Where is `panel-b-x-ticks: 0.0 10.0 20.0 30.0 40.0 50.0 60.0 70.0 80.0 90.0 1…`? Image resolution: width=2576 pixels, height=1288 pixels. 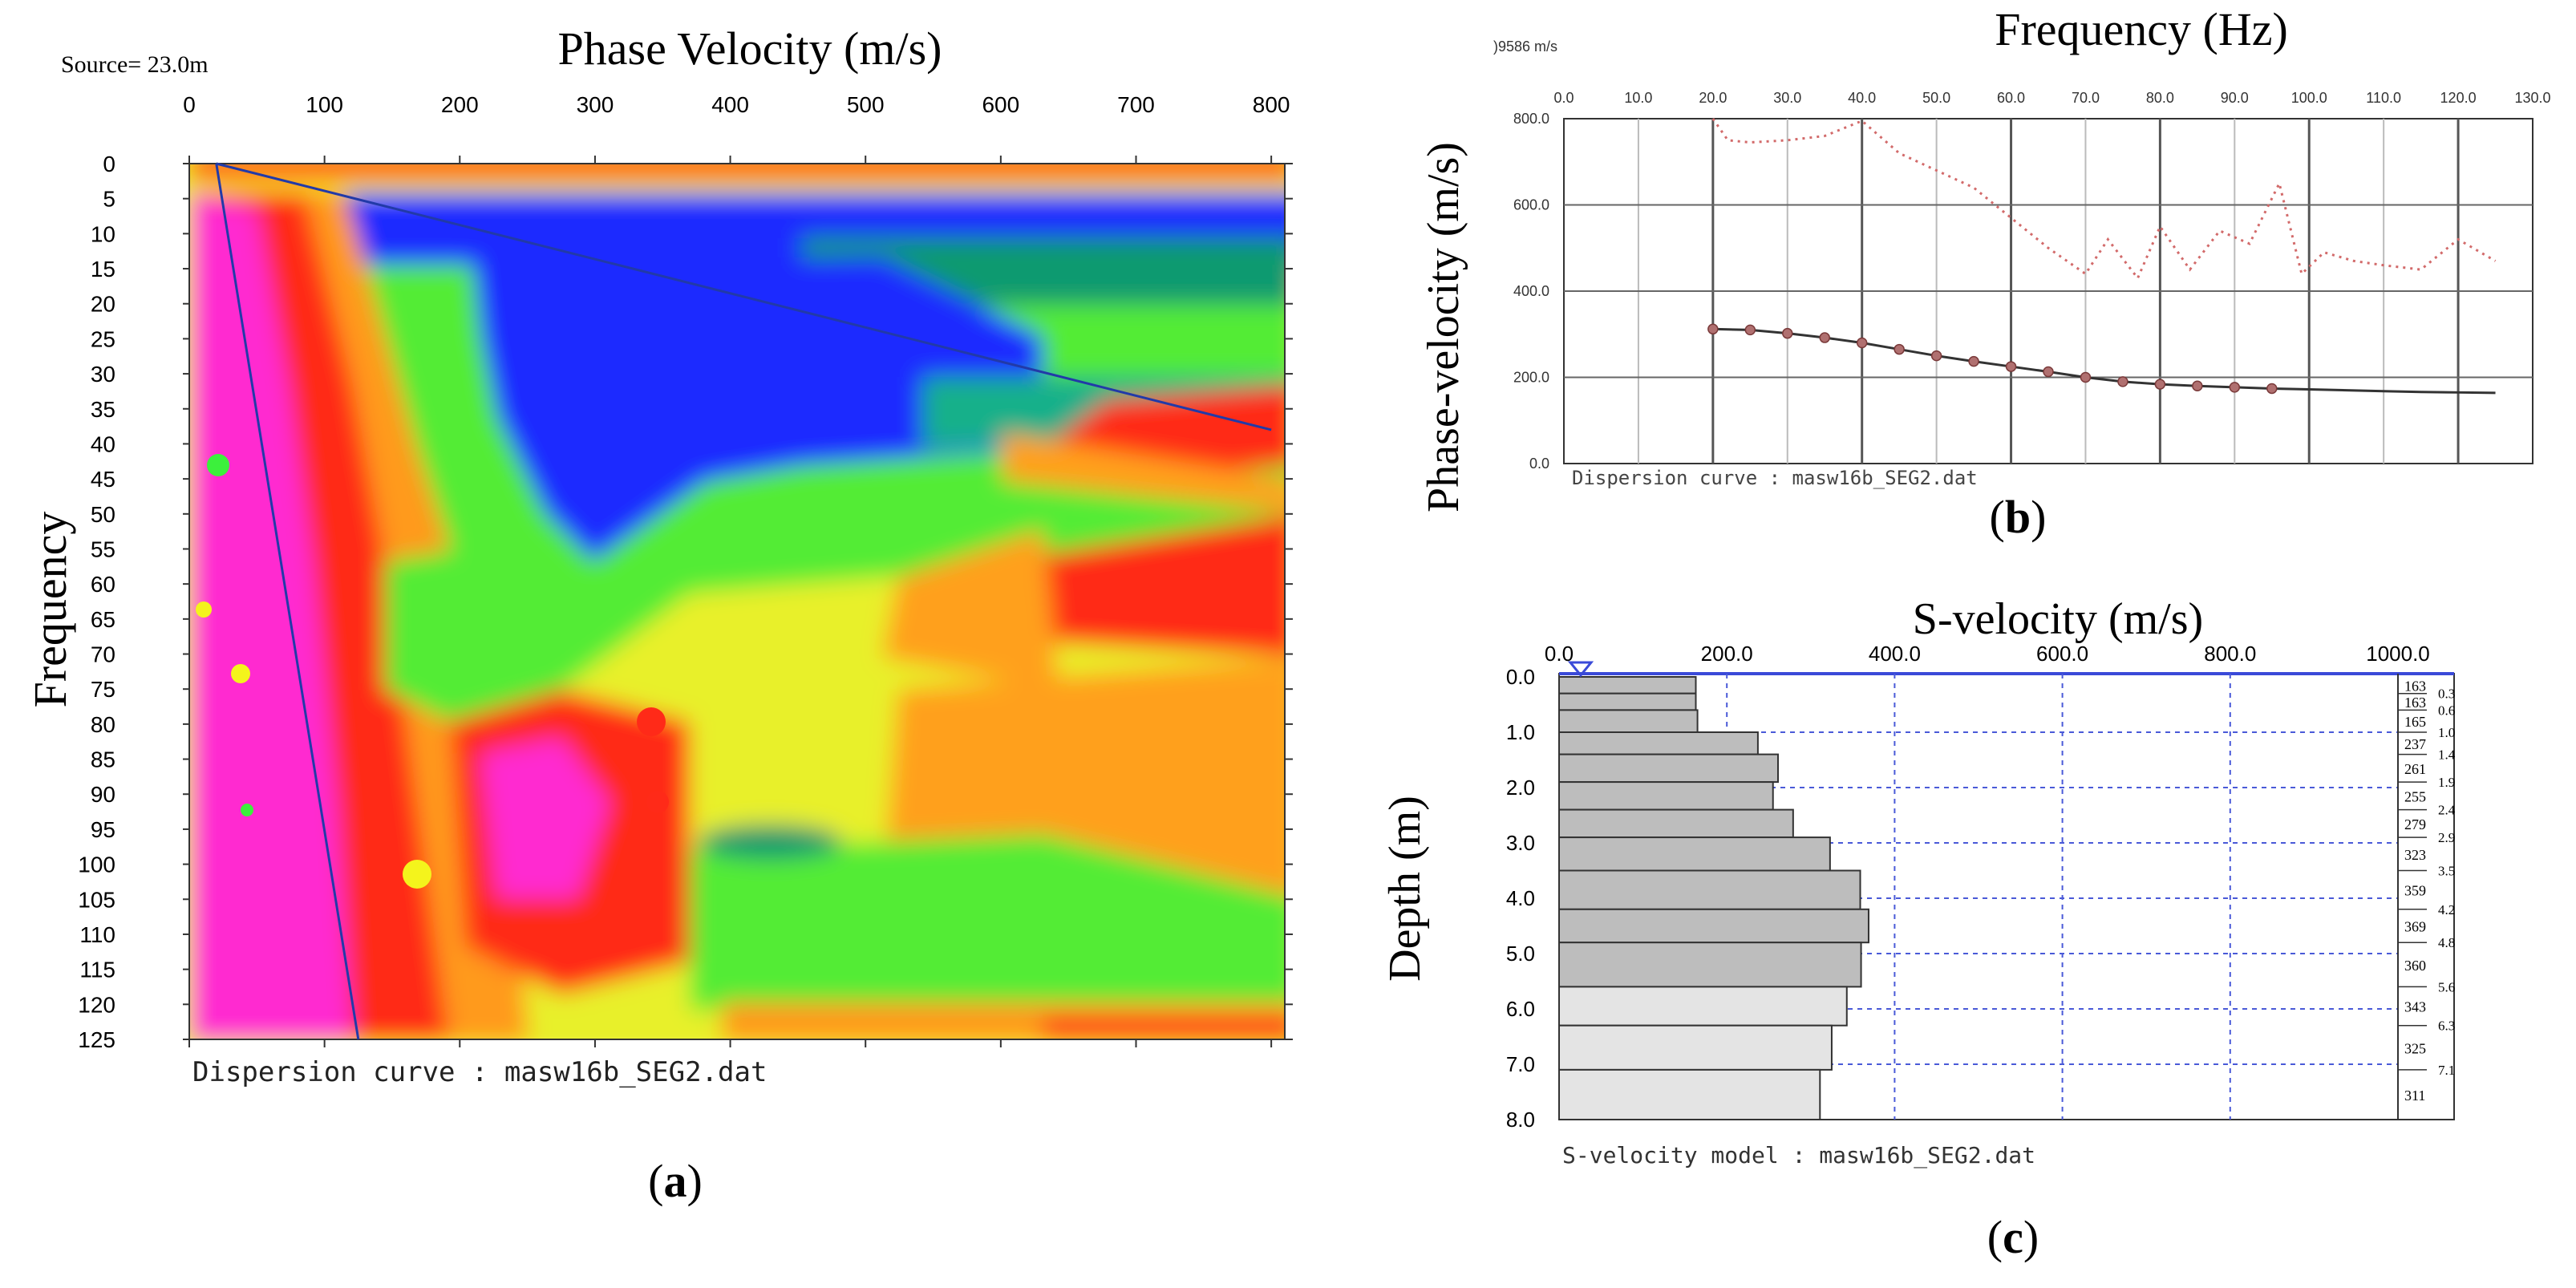
panel-b-x-ticks: 0.0 10.0 20.0 30.0 40.0 50.0 60.0 70.0 80.0 90.0 1… is located at coordinates (2051, 98).